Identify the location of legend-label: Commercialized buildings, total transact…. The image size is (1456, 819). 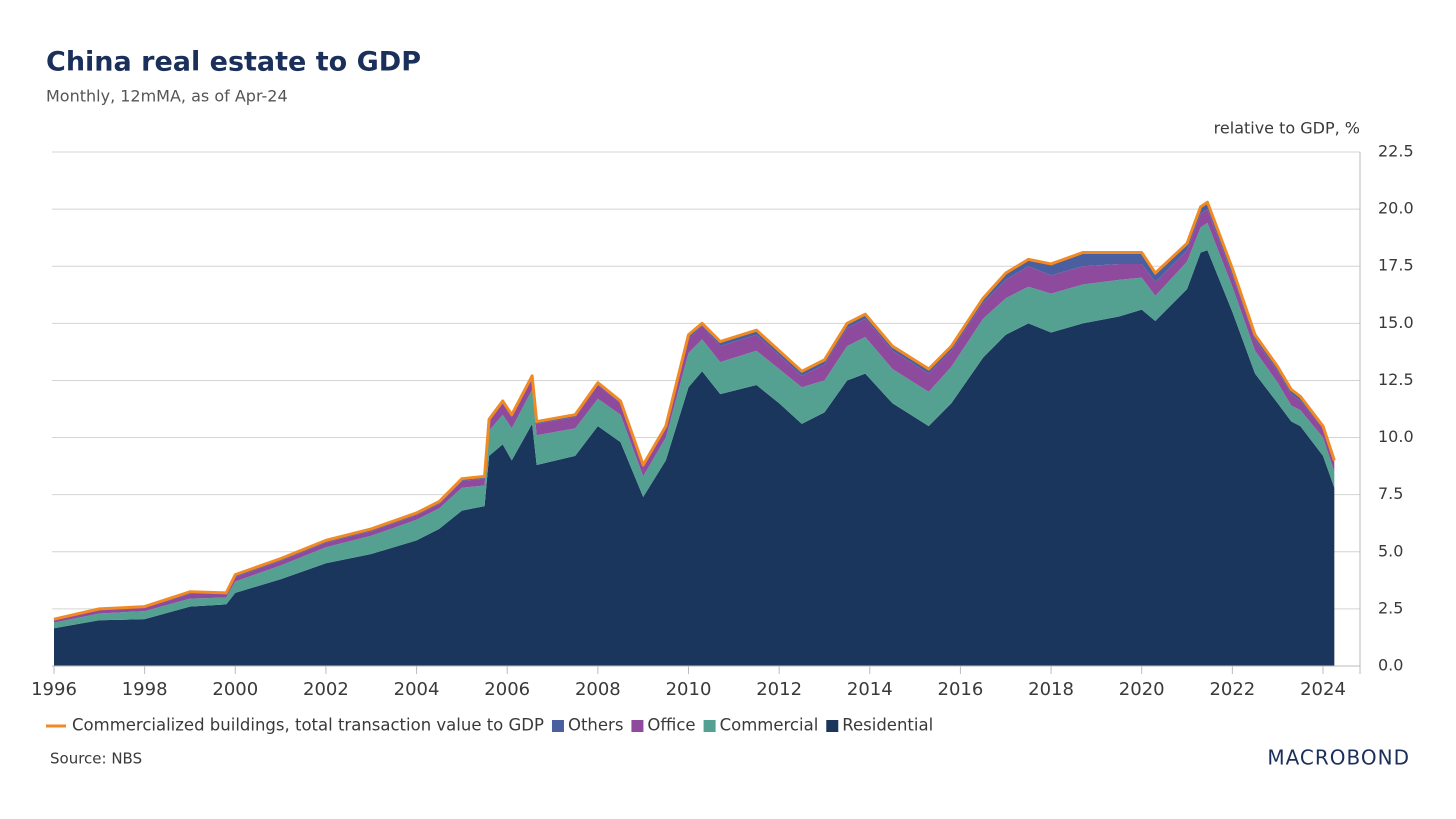
(308, 725).